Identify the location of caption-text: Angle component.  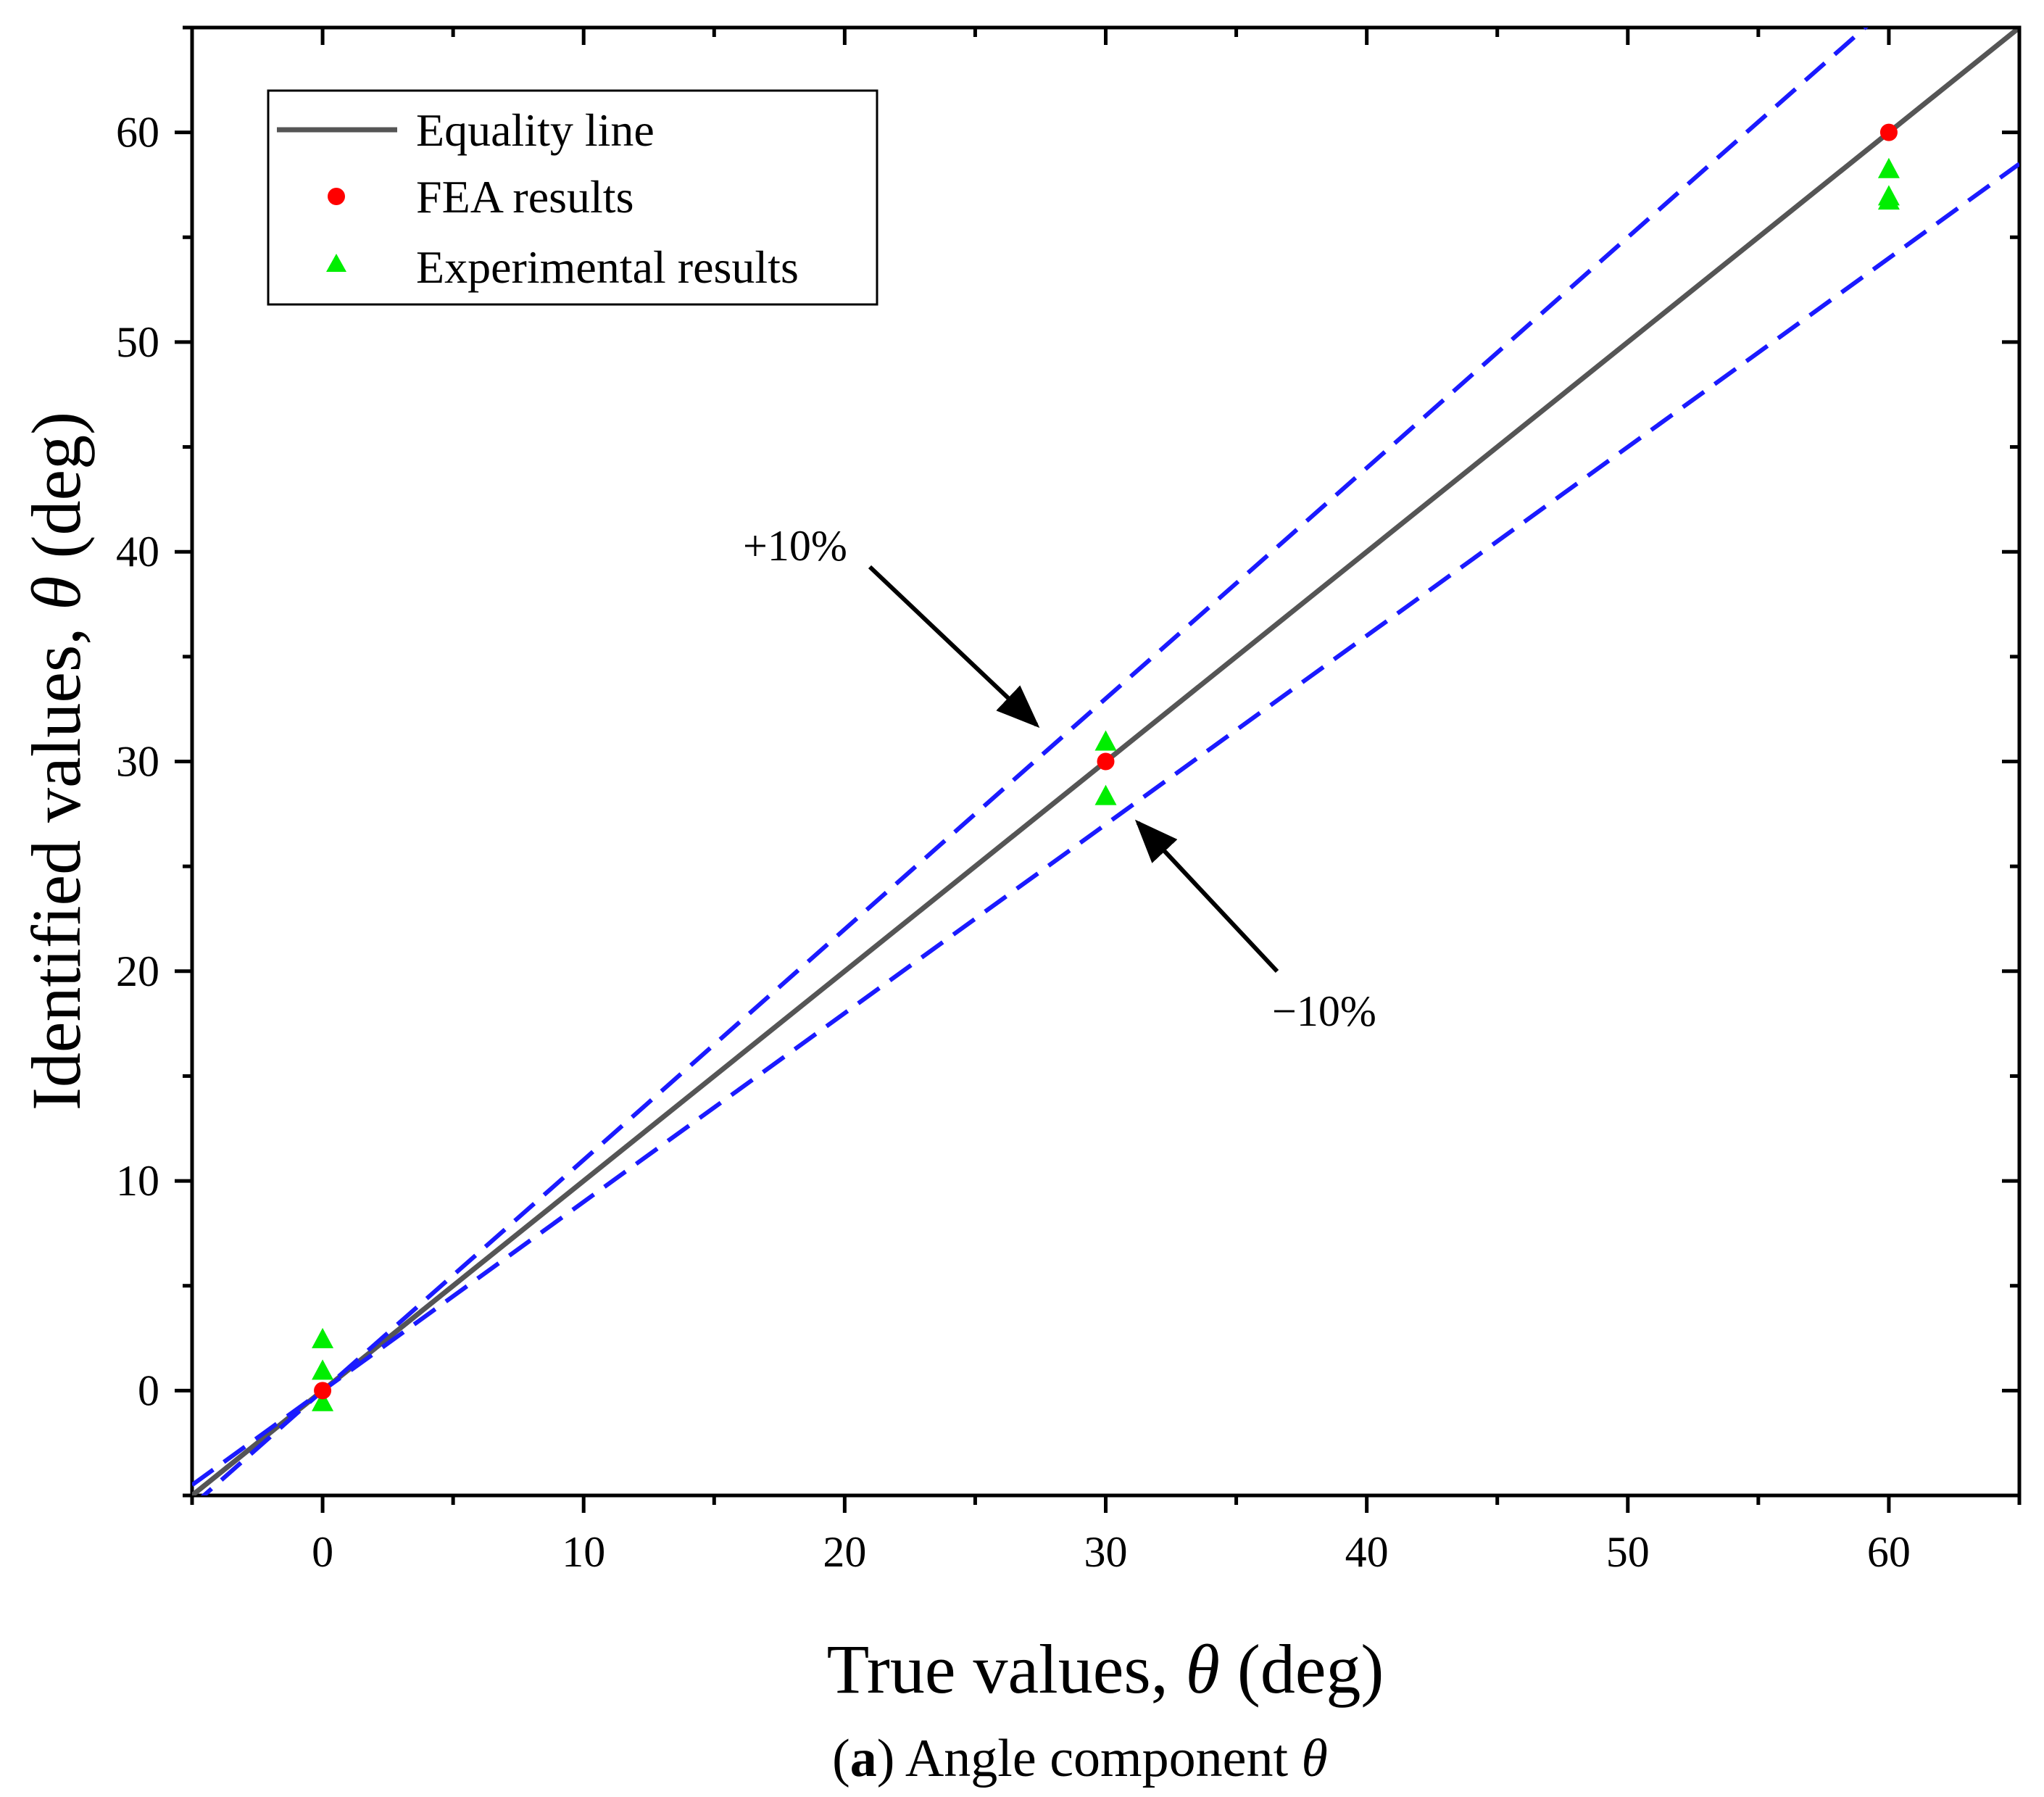
(1098, 1758).